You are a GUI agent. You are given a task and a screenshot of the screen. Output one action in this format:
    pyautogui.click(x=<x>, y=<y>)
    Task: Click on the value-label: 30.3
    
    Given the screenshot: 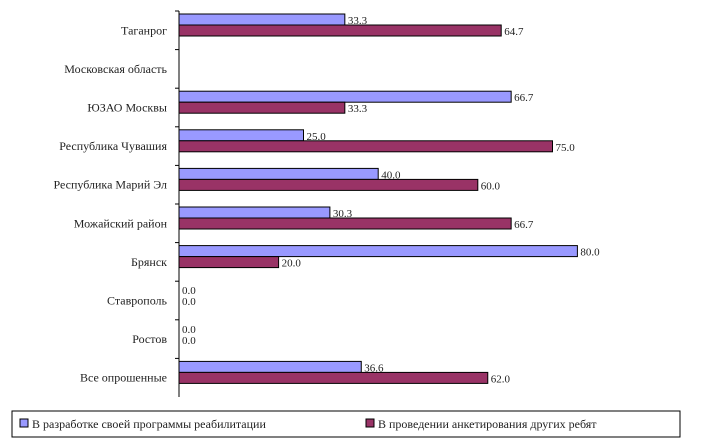 What is the action you would take?
    pyautogui.click(x=343, y=214)
    